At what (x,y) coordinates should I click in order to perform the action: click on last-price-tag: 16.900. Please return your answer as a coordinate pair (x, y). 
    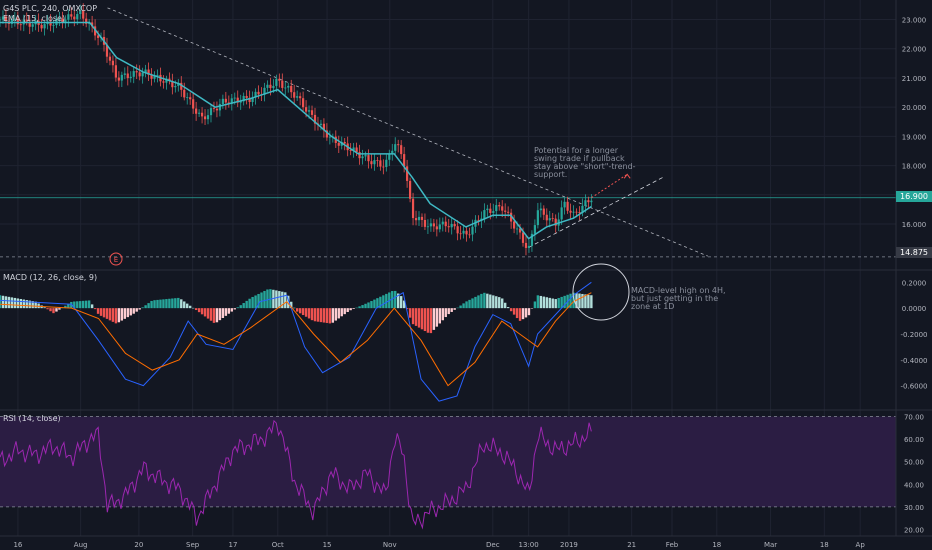
    Looking at the image, I should click on (914, 196).